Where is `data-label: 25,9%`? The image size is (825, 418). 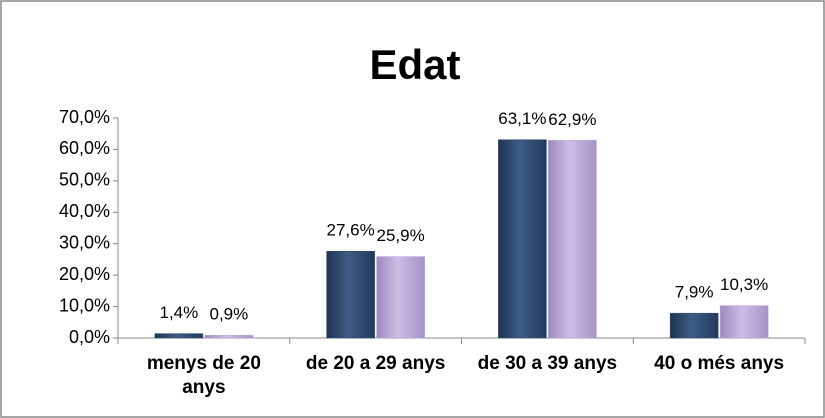
data-label: 25,9% is located at coordinates (401, 235).